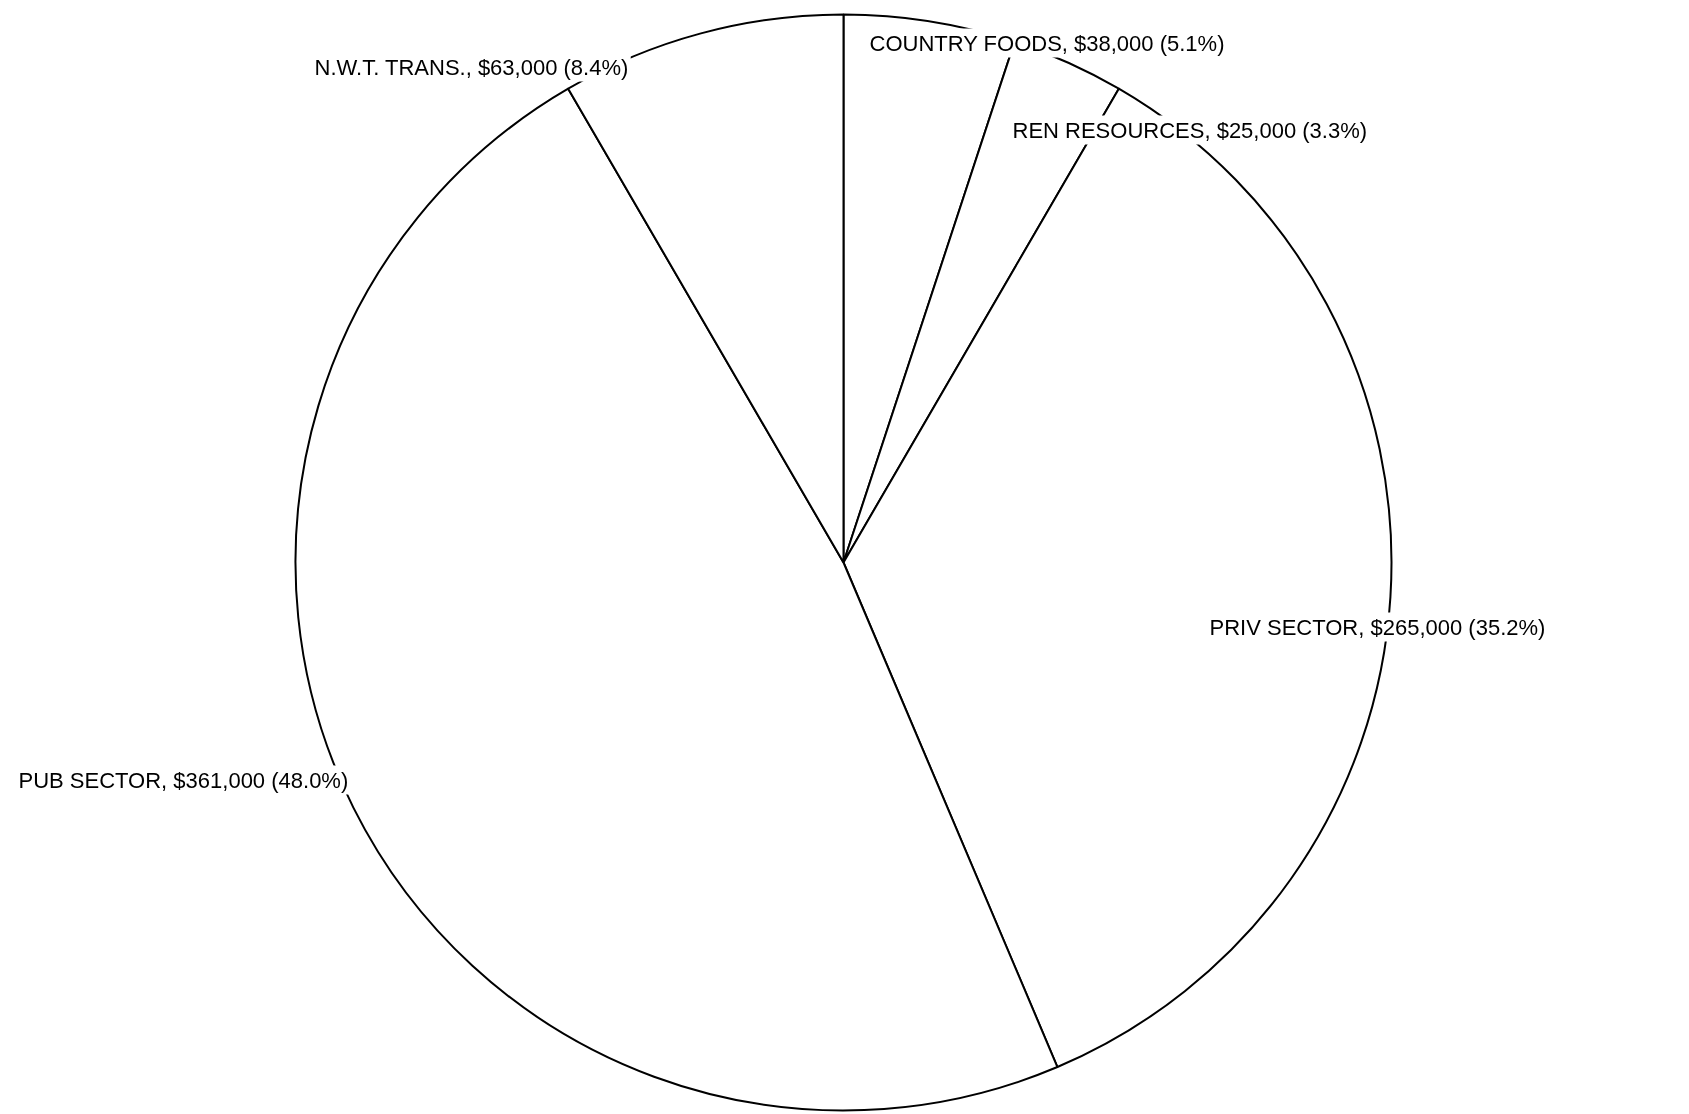 The width and height of the screenshot is (1689, 1114). I want to click on slice-label: COUNTRY FOODS, $38,000 (5.1%), so click(1047, 43).